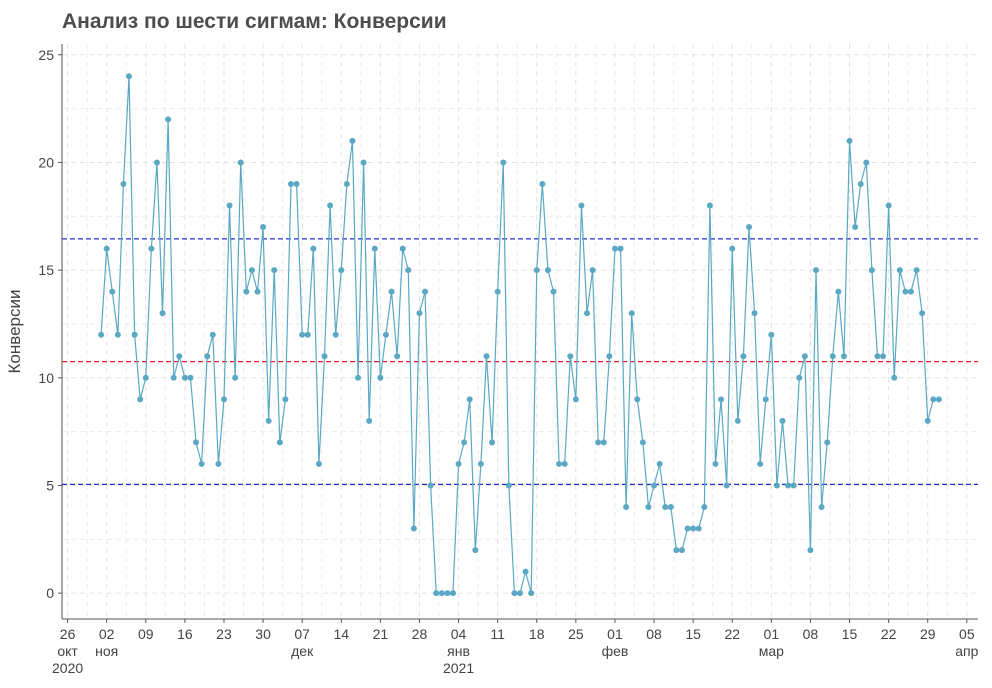 Image resolution: width=992 pixels, height=688 pixels. What do you see at coordinates (50, 485) in the screenshot?
I see `y-tick-label: 5` at bounding box center [50, 485].